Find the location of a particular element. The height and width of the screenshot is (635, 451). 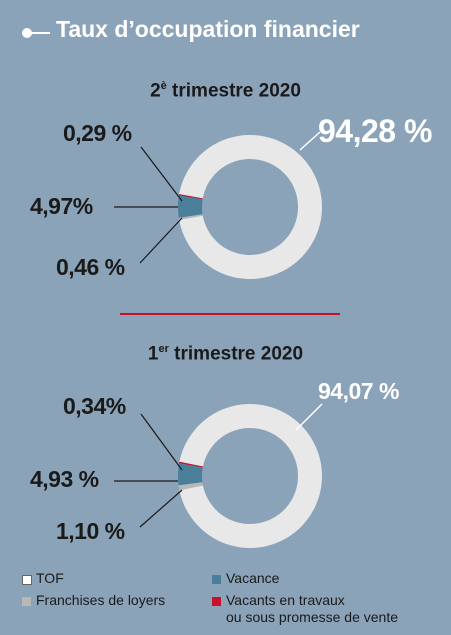

chart-2-slice-tof is located at coordinates (250, 476).